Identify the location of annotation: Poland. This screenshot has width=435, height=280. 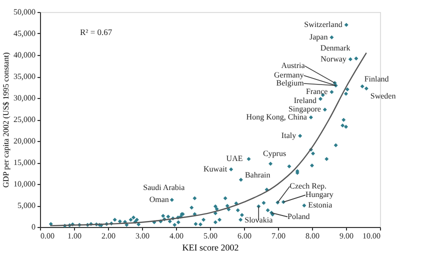
(299, 216).